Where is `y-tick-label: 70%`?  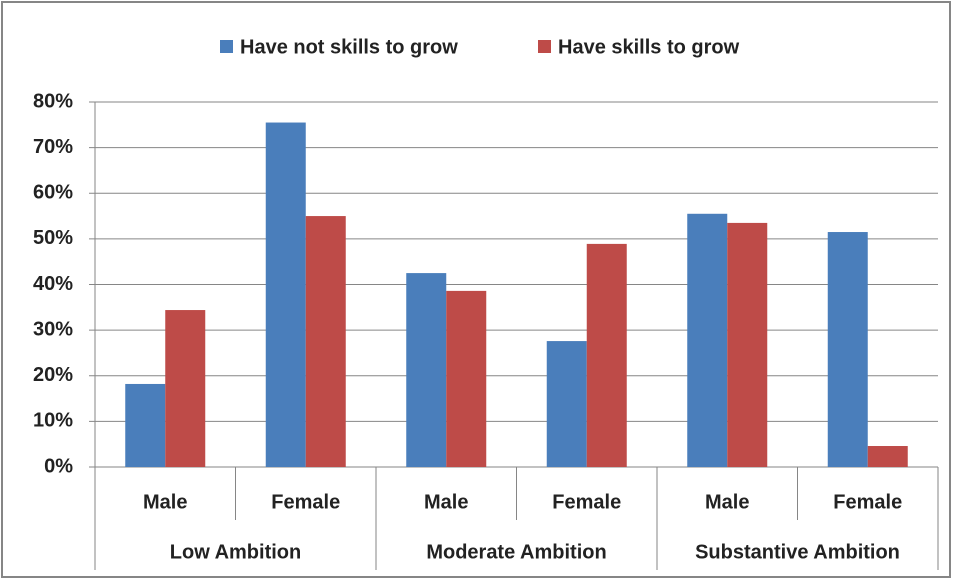
y-tick-label: 70% is located at coordinates (53, 147).